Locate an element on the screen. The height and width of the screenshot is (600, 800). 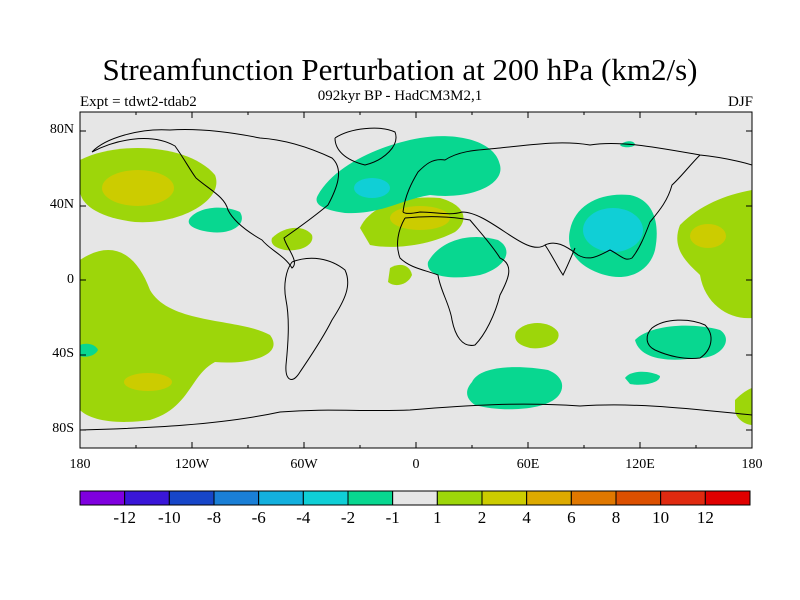
colorbar-label: -6 is located at coordinates (258, 517).